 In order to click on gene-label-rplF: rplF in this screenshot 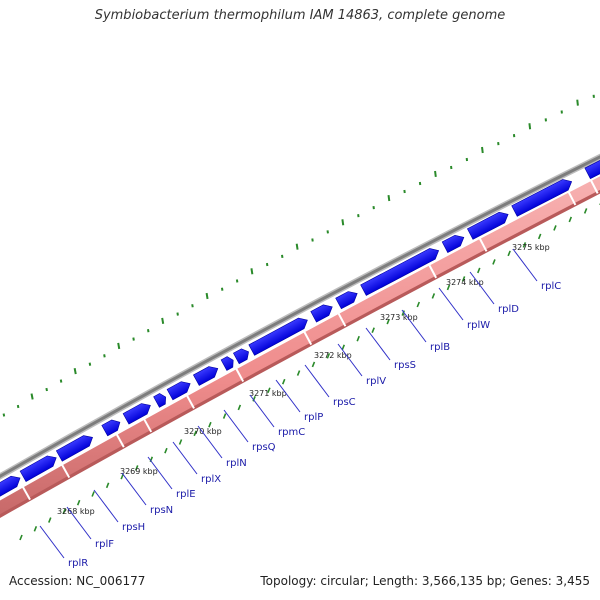, I will do `click(104, 544)`.